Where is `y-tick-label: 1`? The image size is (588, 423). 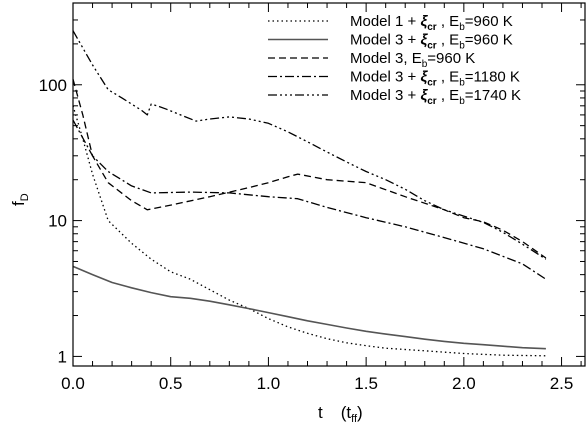 y-tick-label: 1 is located at coordinates (62, 356).